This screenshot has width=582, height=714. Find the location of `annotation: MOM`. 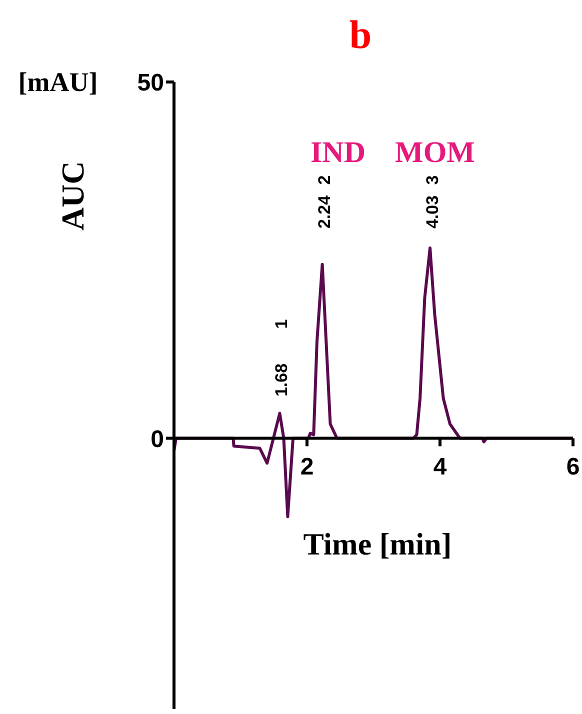

annotation: MOM is located at coordinates (435, 152).